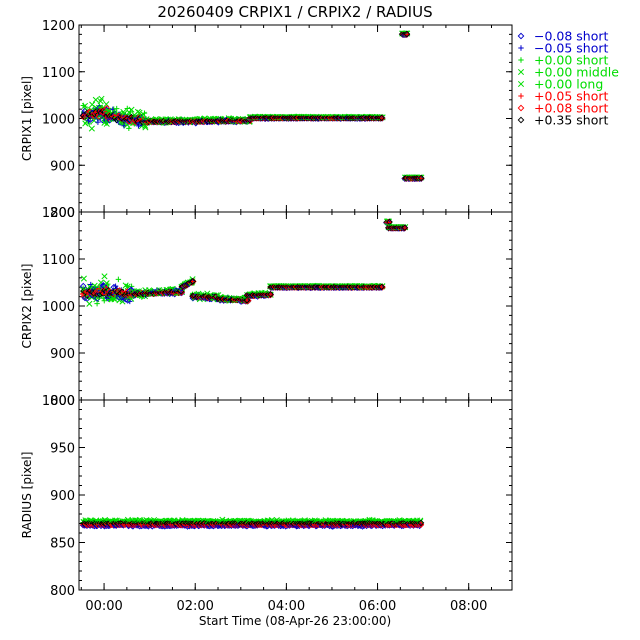  What do you see at coordinates (286, 606) in the screenshot?
I see `x-tick-label: 04:00` at bounding box center [286, 606].